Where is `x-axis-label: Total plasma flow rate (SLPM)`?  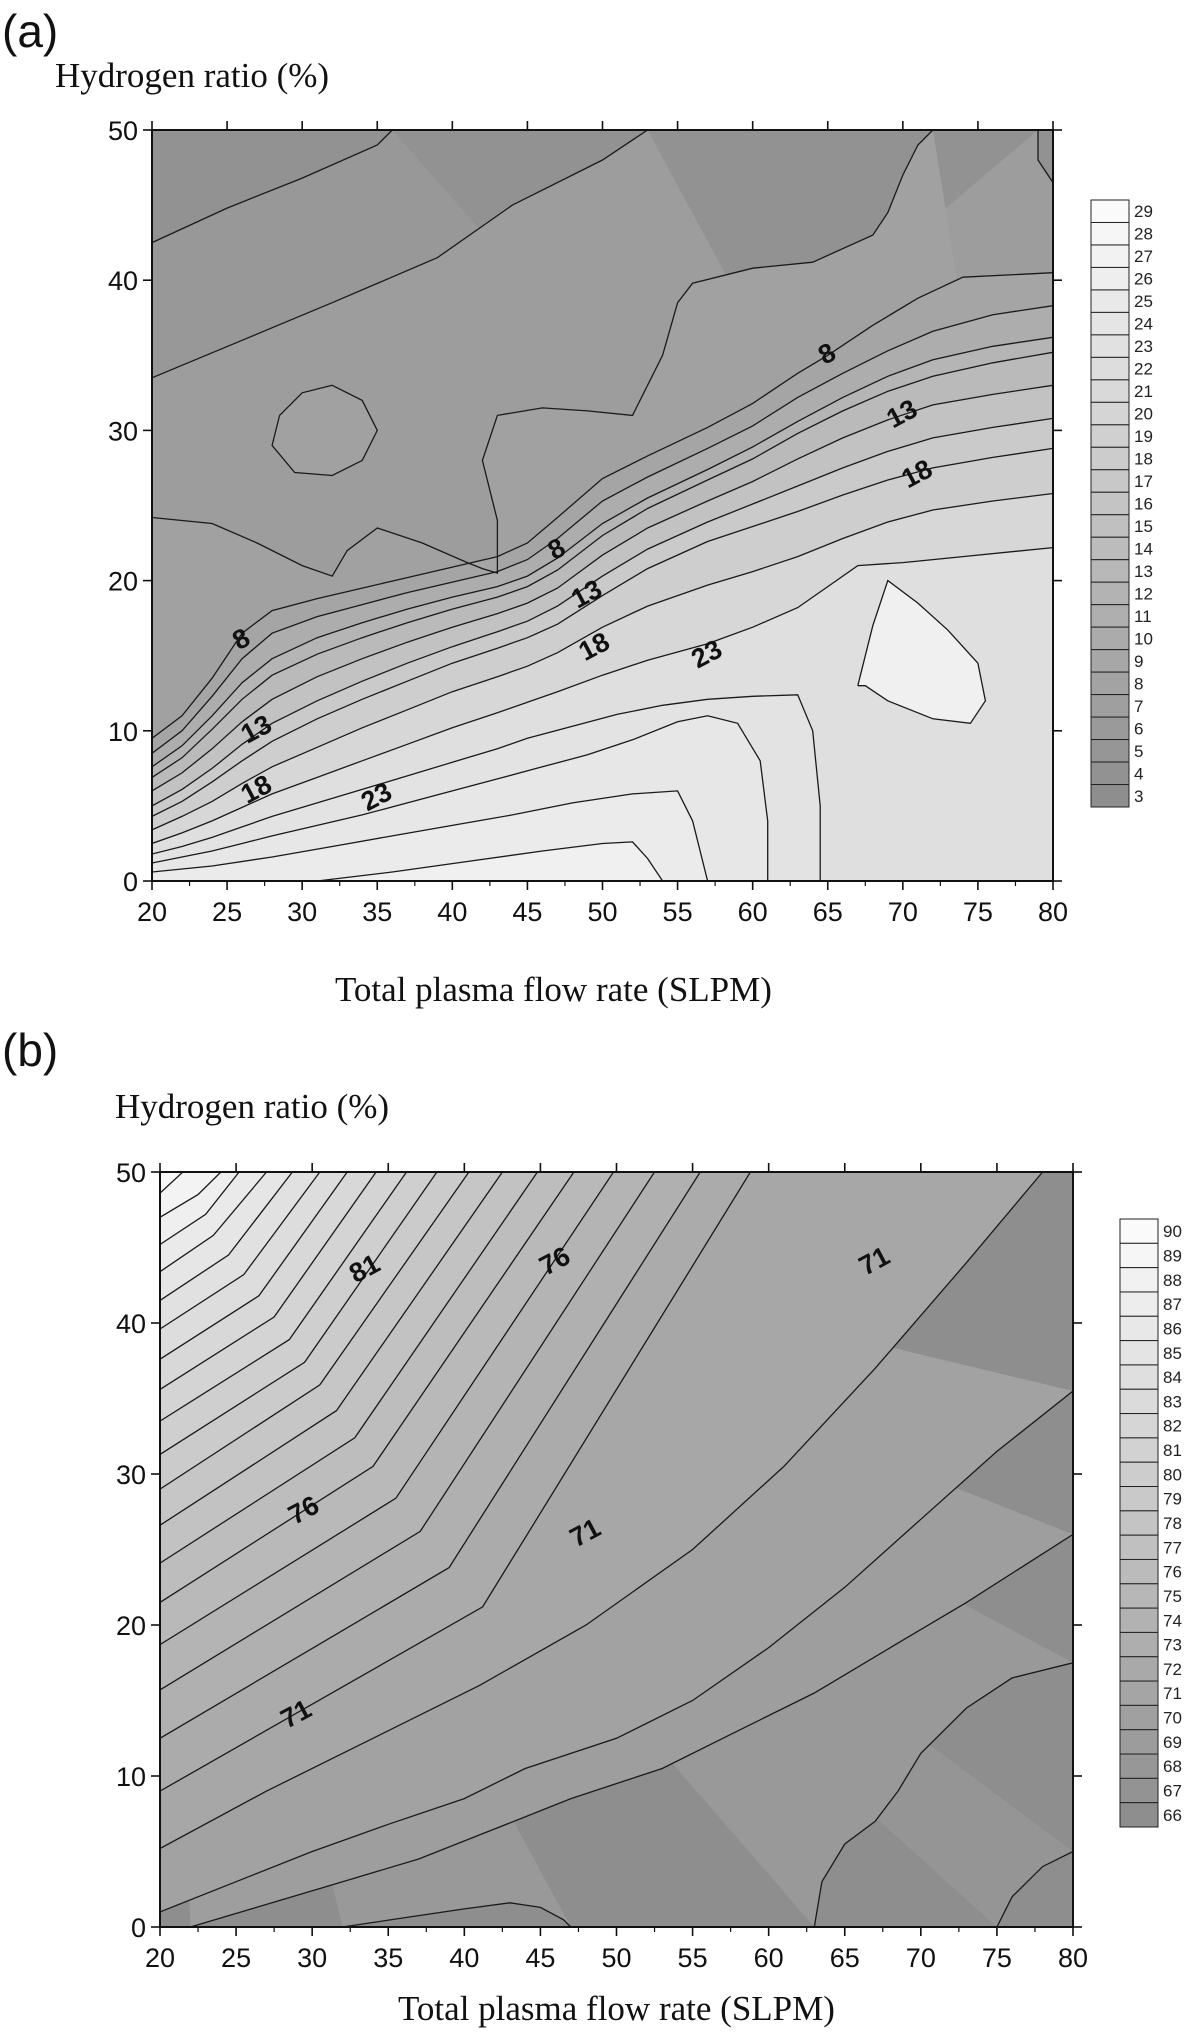
x-axis-label: Total plasma flow rate (SLPM) is located at coordinates (616, 2008).